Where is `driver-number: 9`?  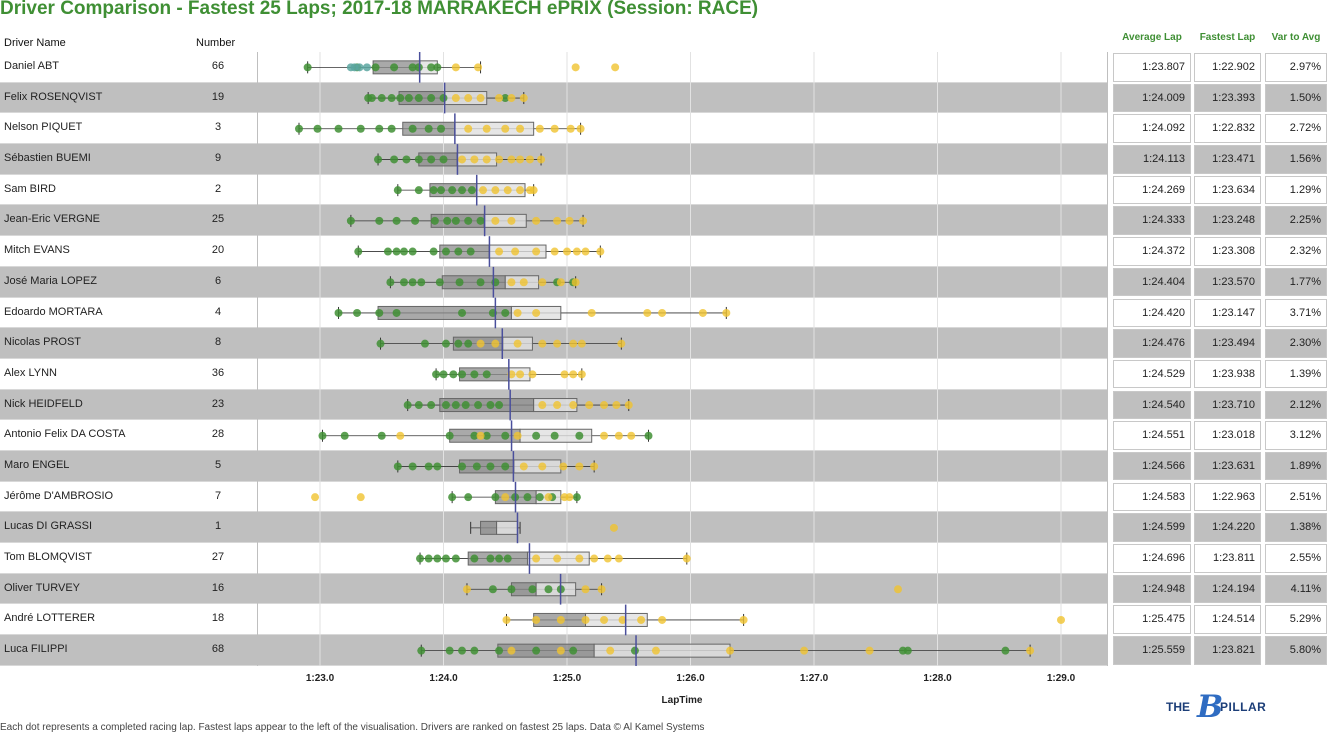
driver-number: 9 is located at coordinates (218, 158).